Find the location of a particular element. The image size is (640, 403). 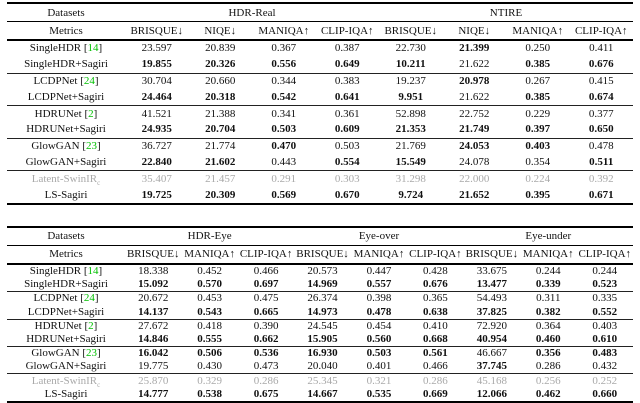

metric-value: 0.447 is located at coordinates (379, 271).